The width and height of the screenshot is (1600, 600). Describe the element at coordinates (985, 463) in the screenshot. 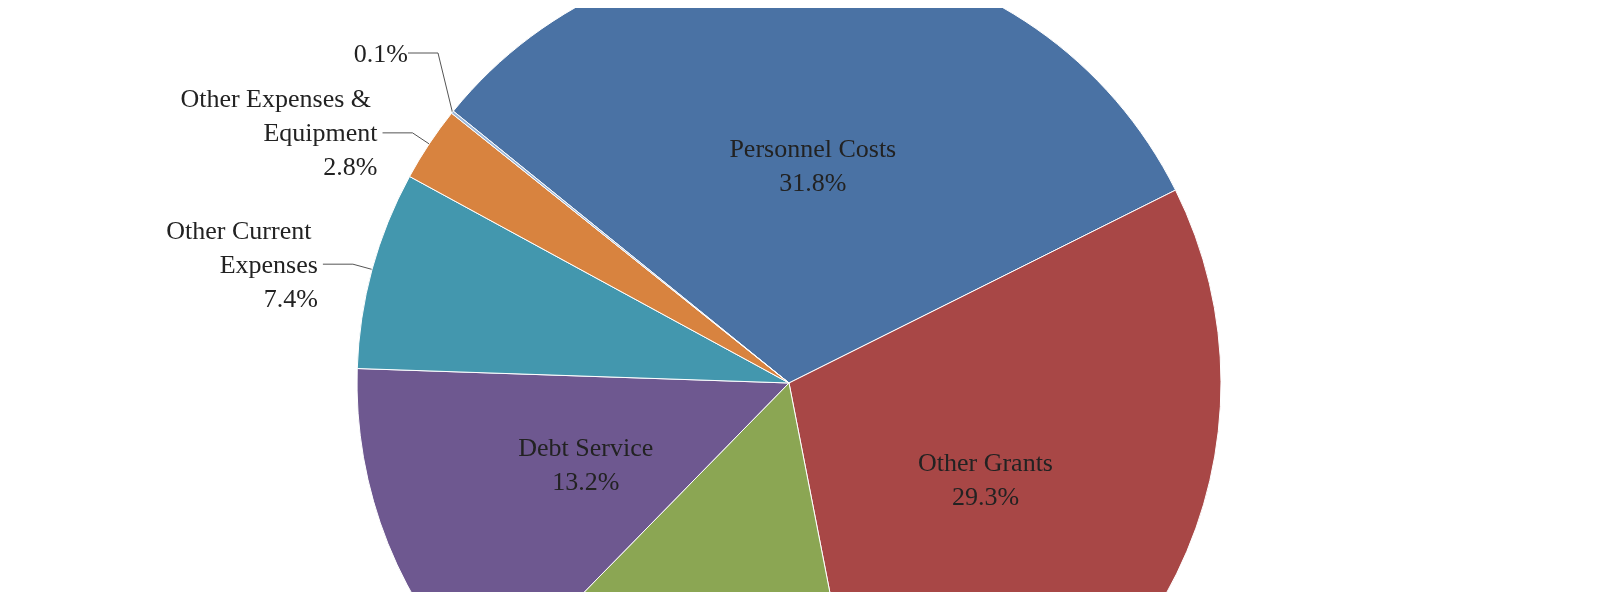

I see `slice-label: Other Grants` at that location.